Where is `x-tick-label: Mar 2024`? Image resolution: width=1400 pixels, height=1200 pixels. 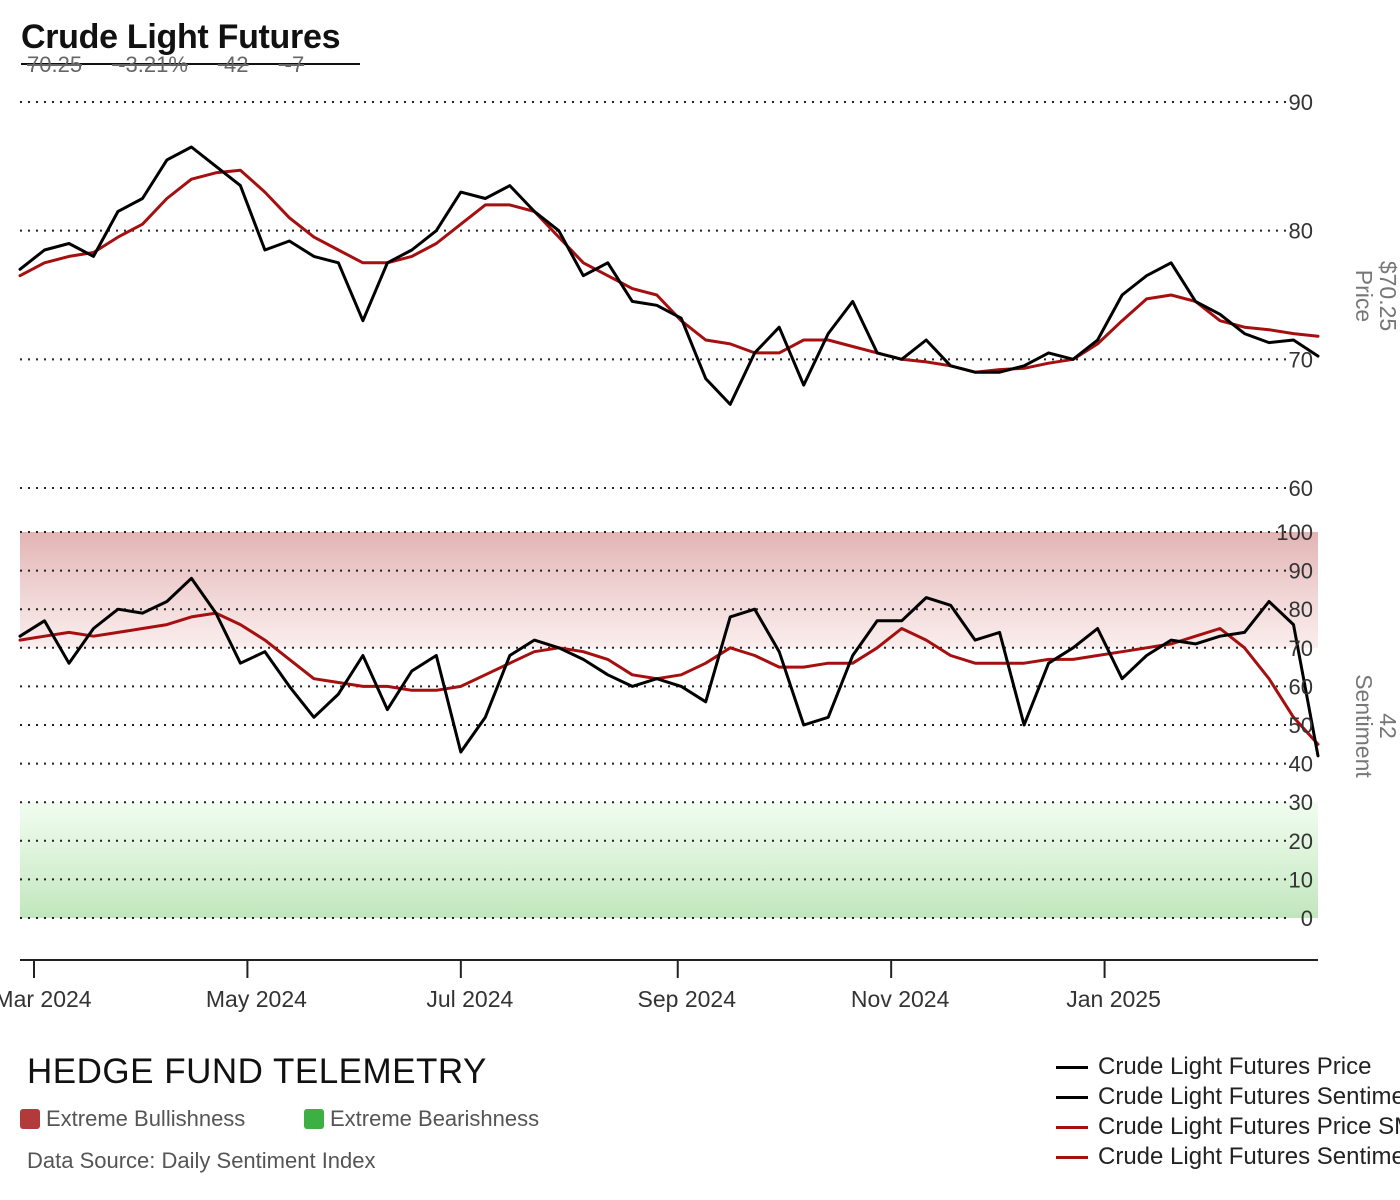 x-tick-label: Mar 2024 is located at coordinates (46, 999).